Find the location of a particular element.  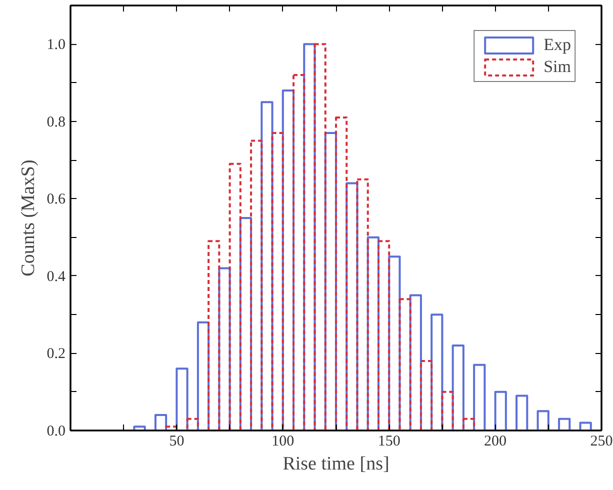

y-tick-label: 0.6 is located at coordinates (56, 200).